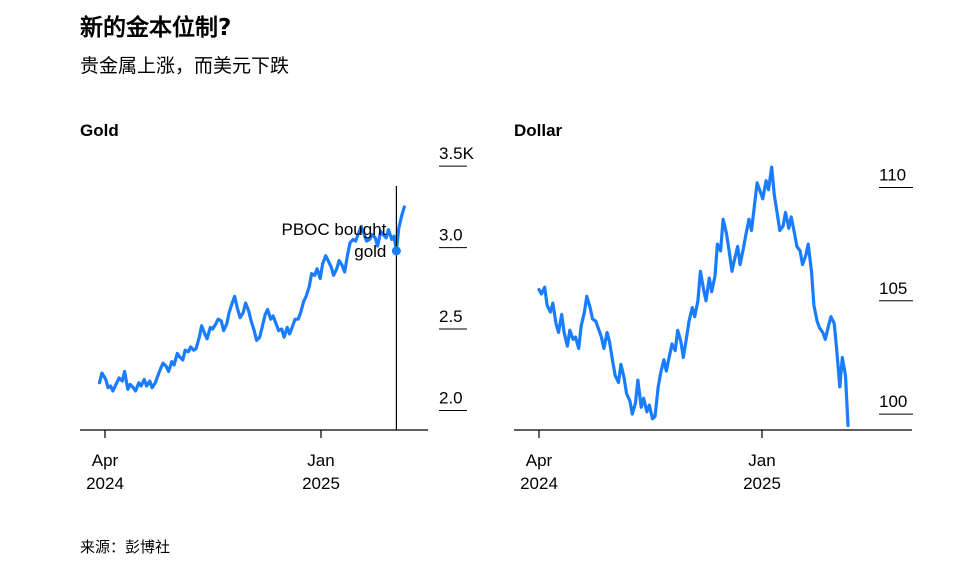 The height and width of the screenshot is (571, 955). Describe the element at coordinates (321, 483) in the screenshot. I see `gold-x-tick-label-year: 2025` at that location.